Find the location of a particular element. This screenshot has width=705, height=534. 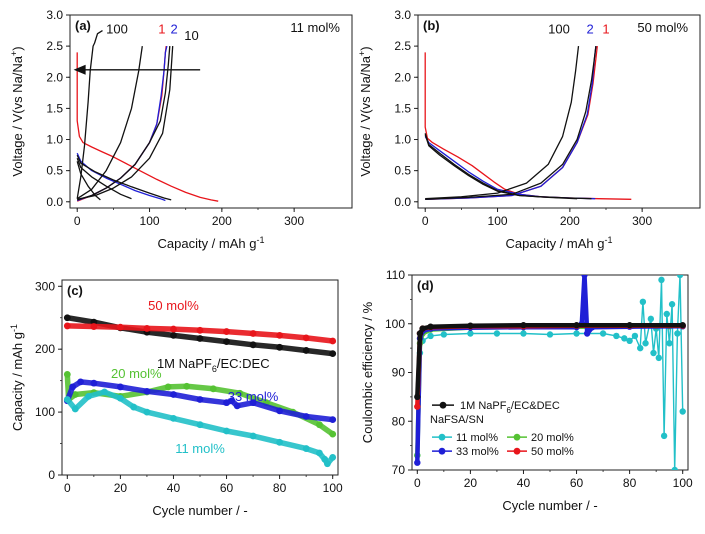

x-tick-label: 80 is located at coordinates (280, 488).